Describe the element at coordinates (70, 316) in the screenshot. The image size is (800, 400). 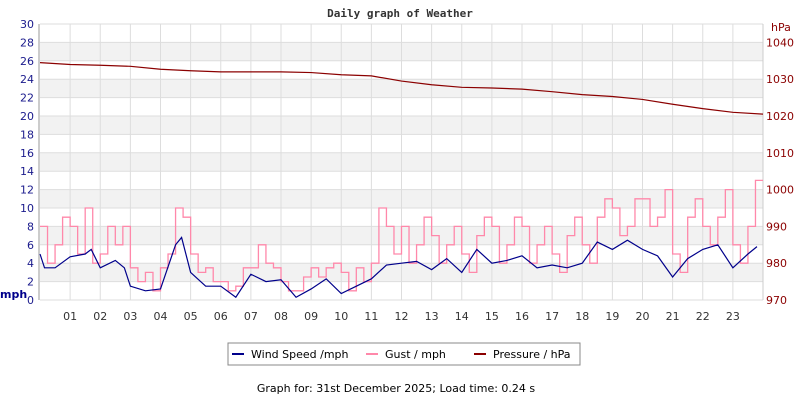
I see `x-tick-label: 01` at that location.